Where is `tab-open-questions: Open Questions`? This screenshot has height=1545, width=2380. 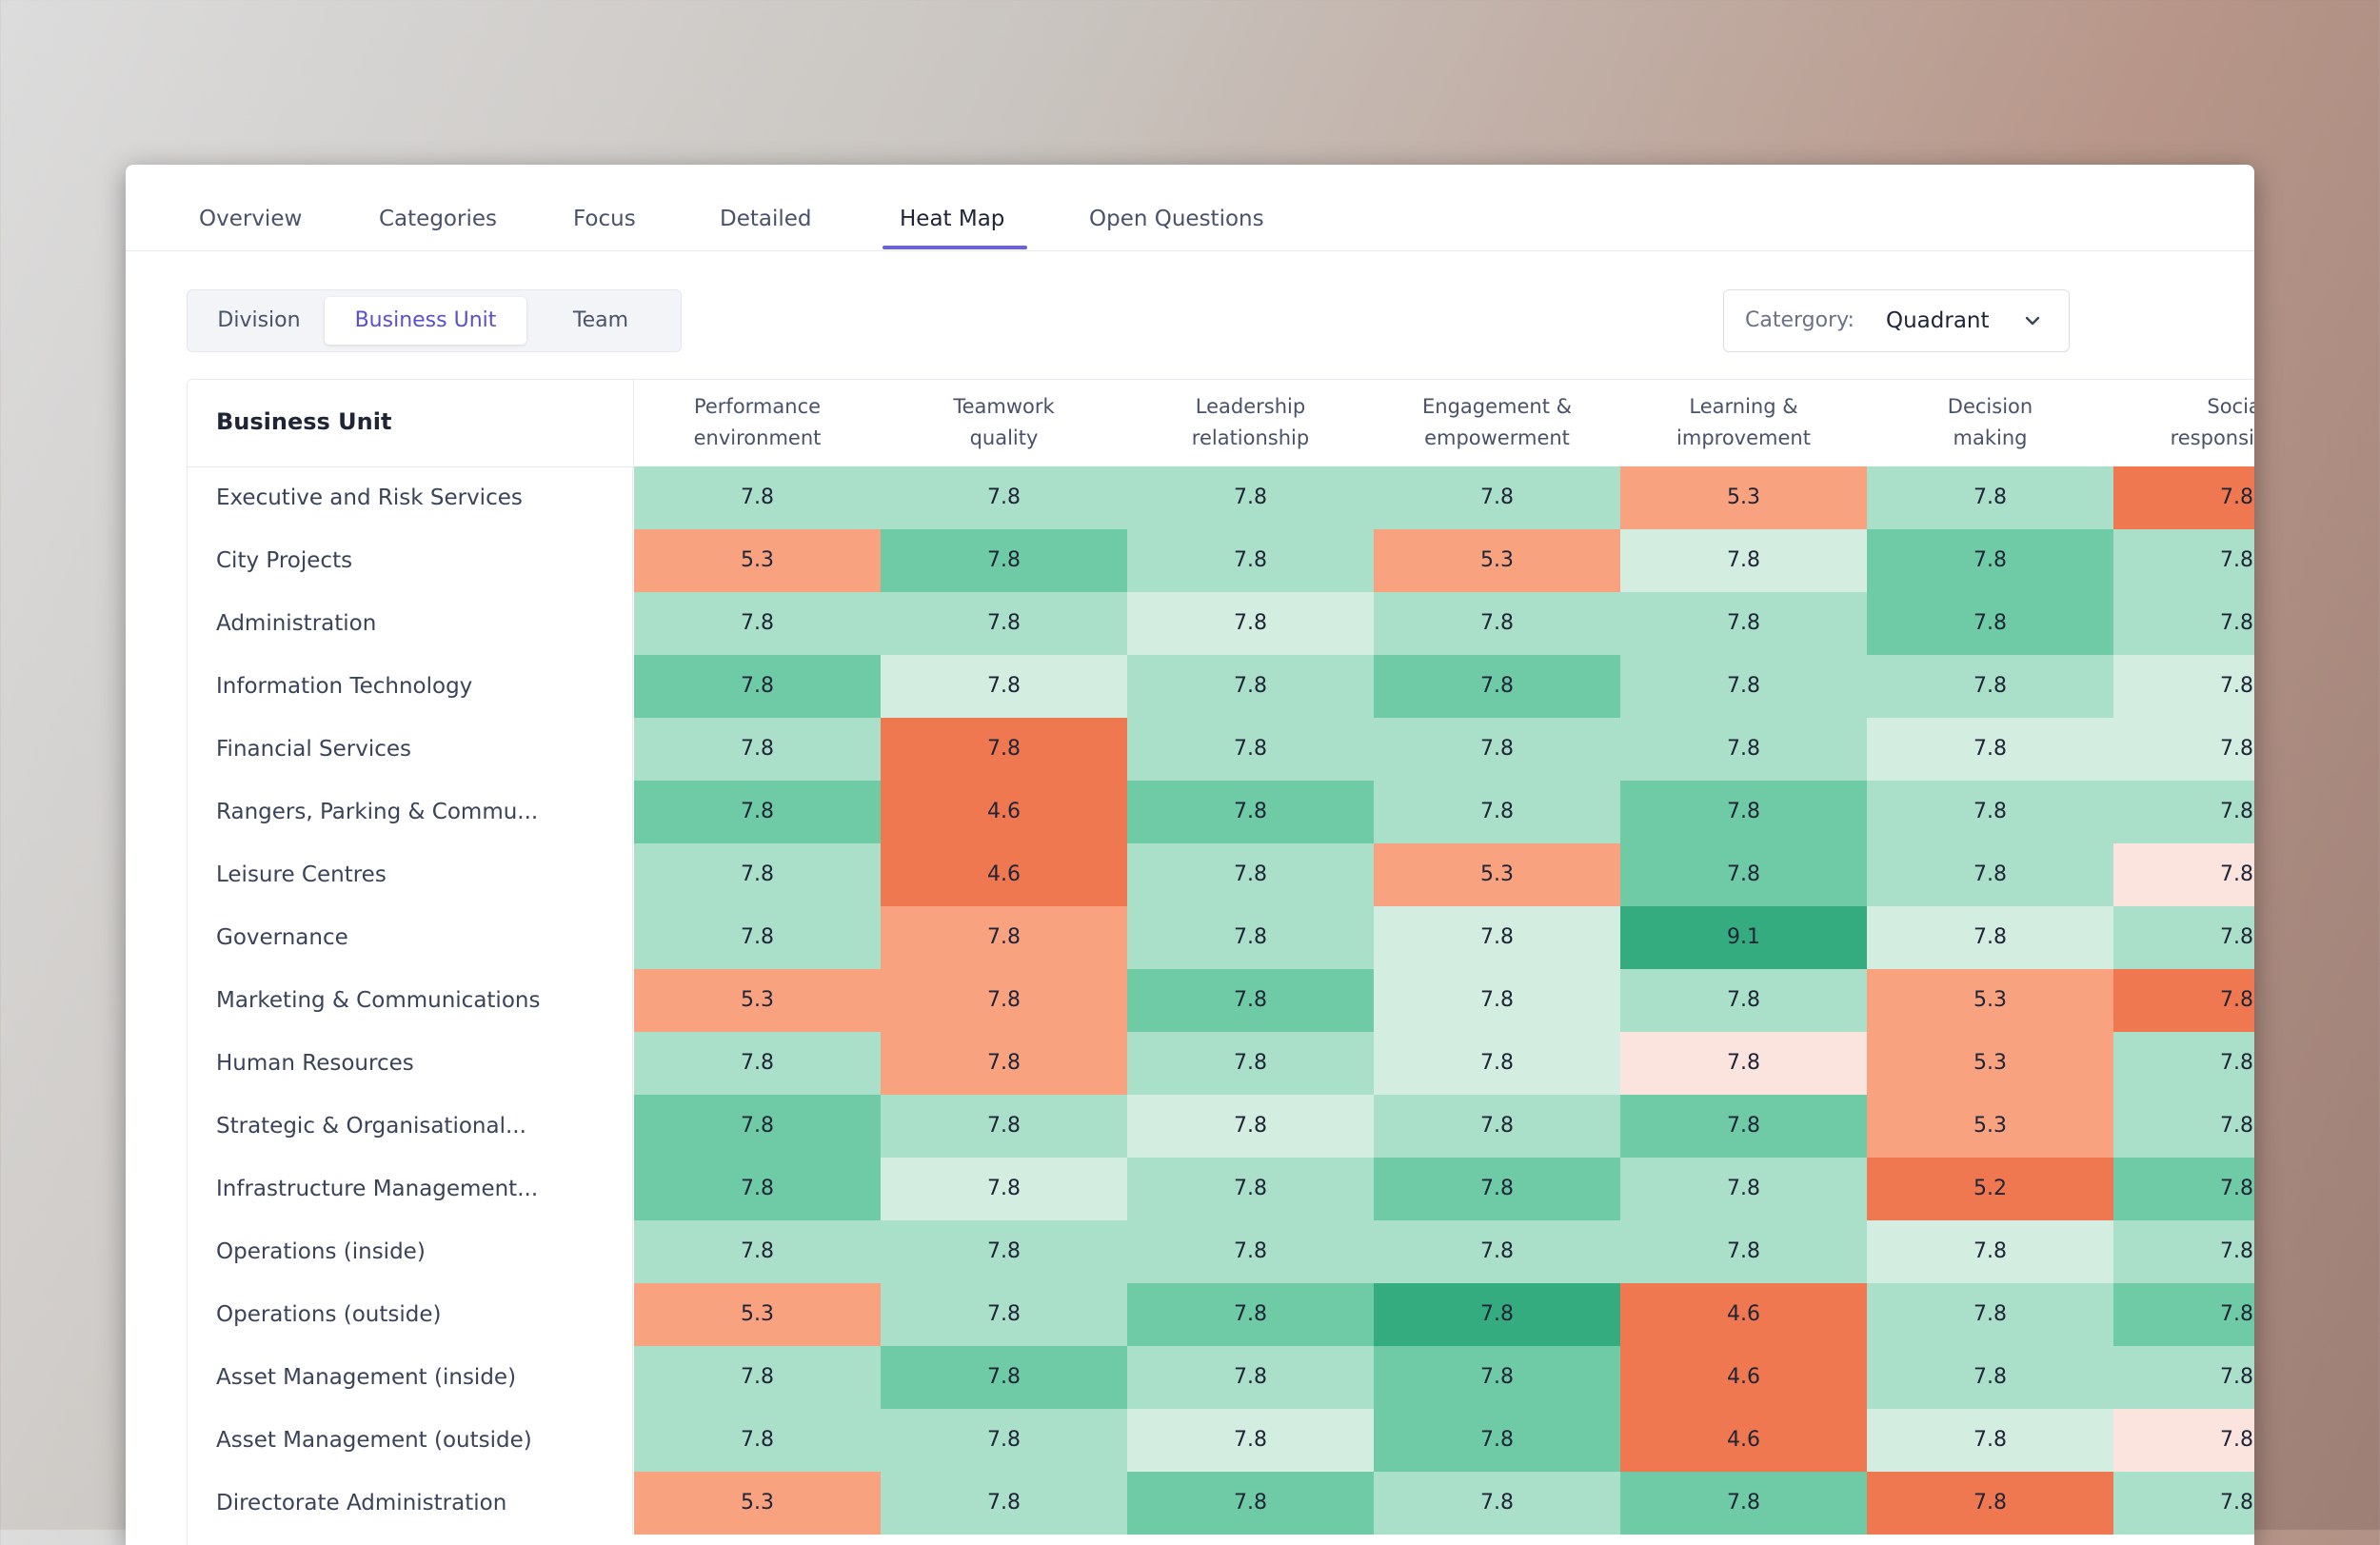
tab-open-questions: Open Questions is located at coordinates (1176, 219).